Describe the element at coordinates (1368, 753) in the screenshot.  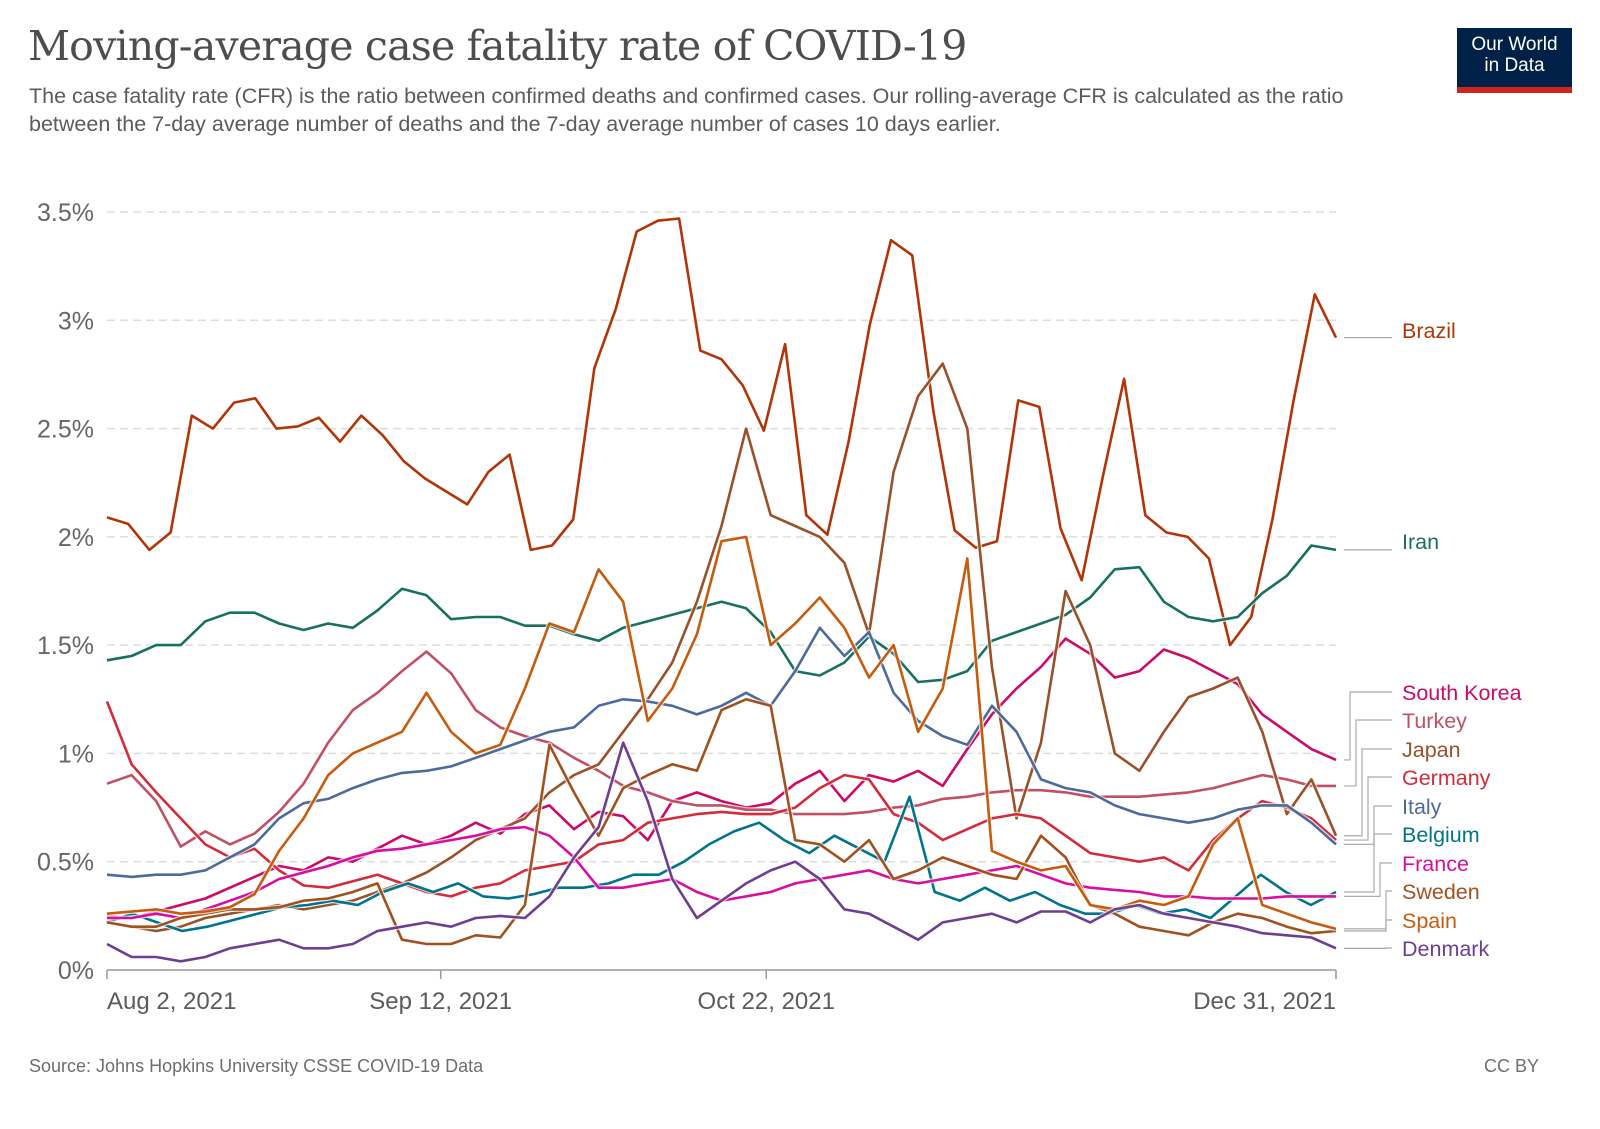
I see `label-connector-turkey` at that location.